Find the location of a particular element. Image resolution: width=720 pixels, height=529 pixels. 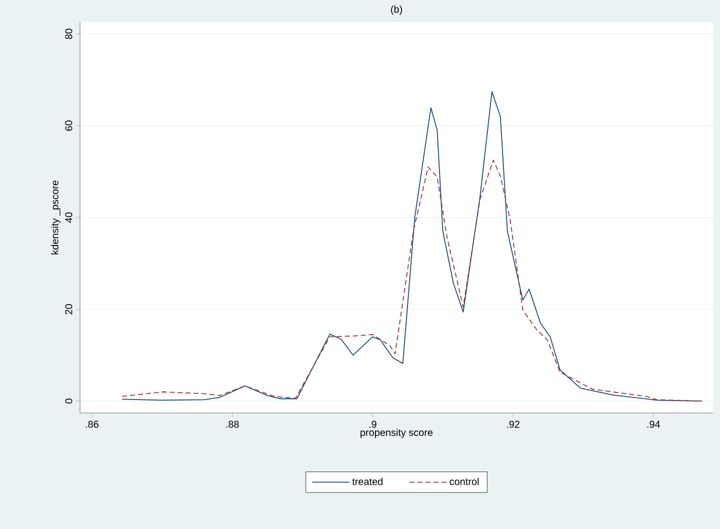

y-tick-label: 40 is located at coordinates (68, 217).